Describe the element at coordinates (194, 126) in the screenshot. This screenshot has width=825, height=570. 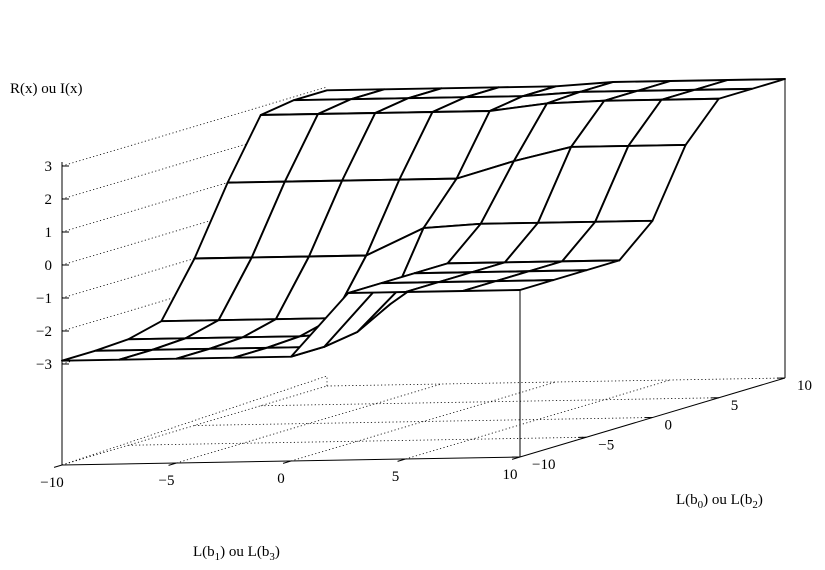
I see `wall-level-line` at that location.